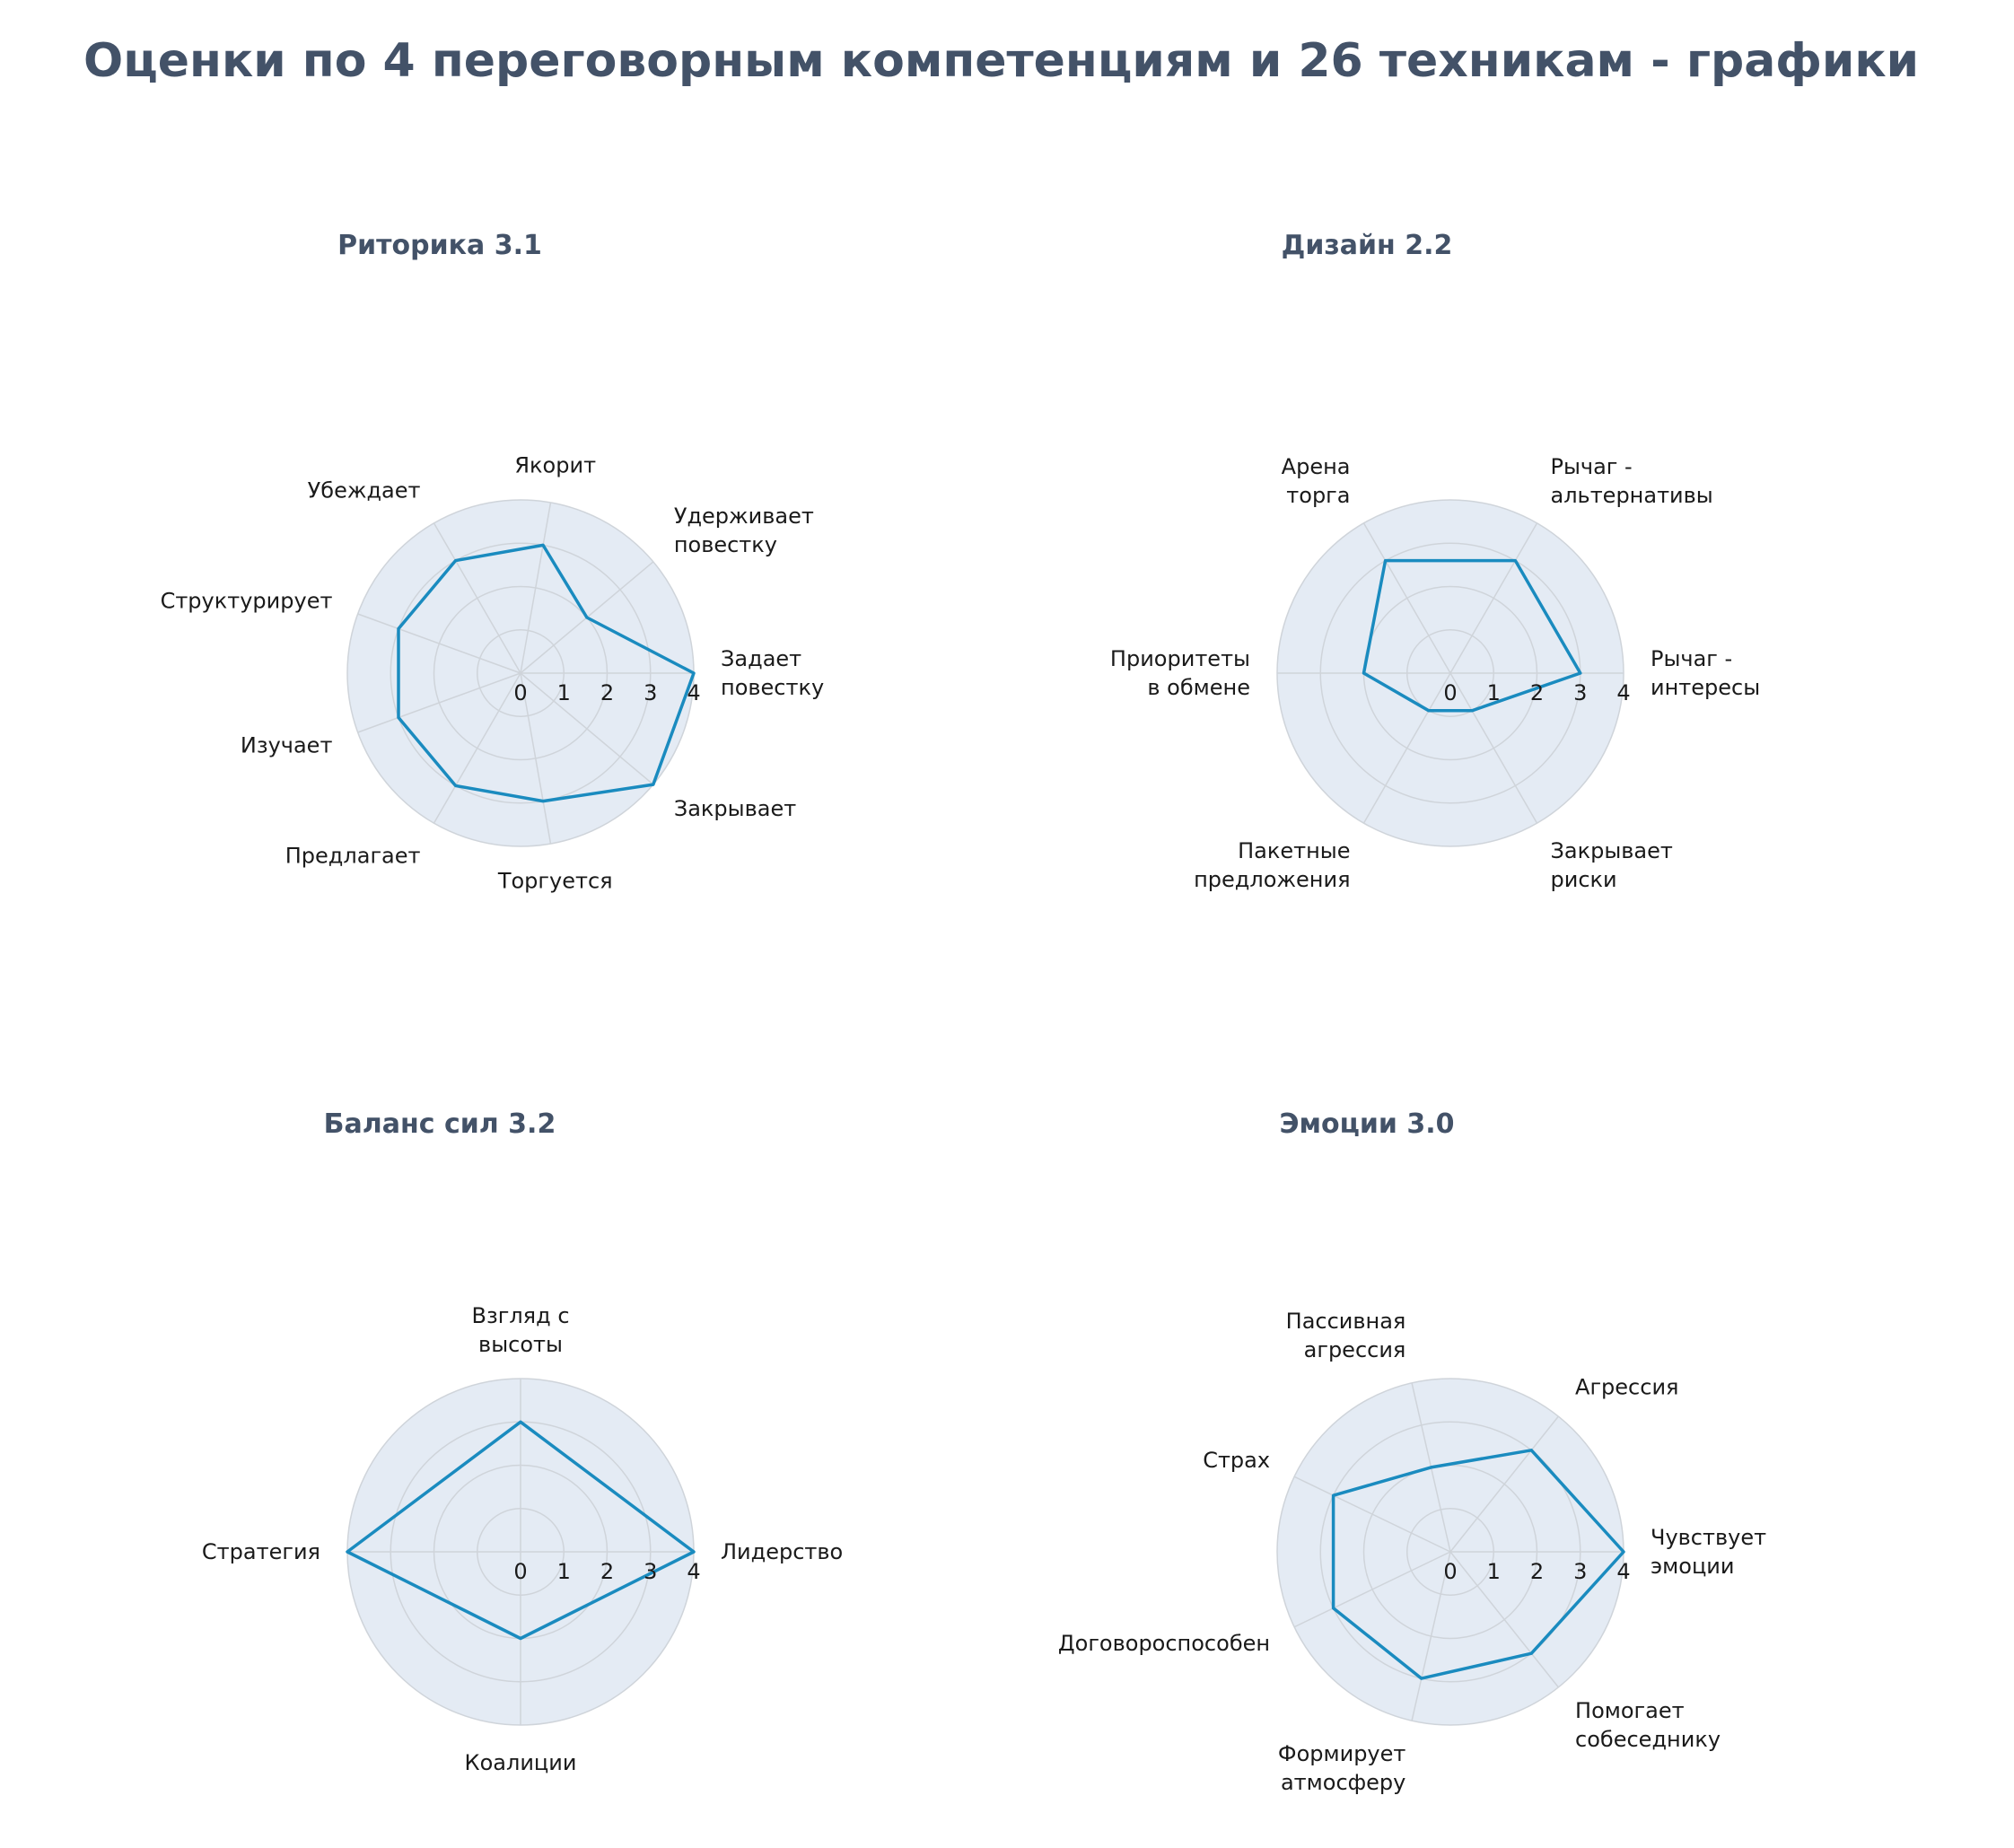 The height and width of the screenshot is (1848, 2014). I want to click on axis-label-line: Удерживает, so click(744, 516).